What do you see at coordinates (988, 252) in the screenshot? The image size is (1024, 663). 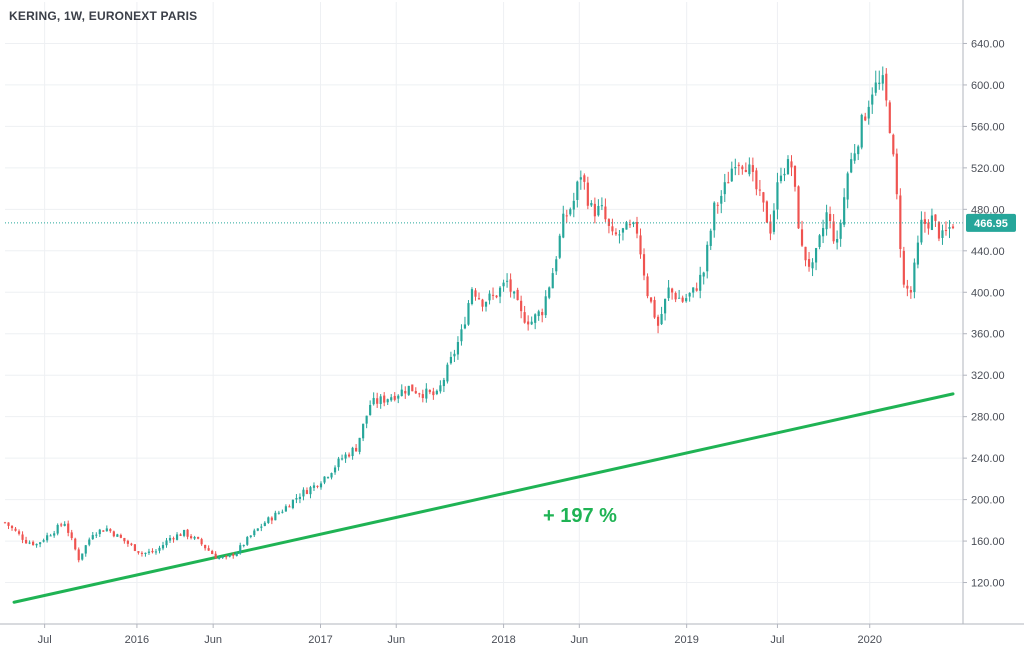 I see `y-tick-label: 440.00` at bounding box center [988, 252].